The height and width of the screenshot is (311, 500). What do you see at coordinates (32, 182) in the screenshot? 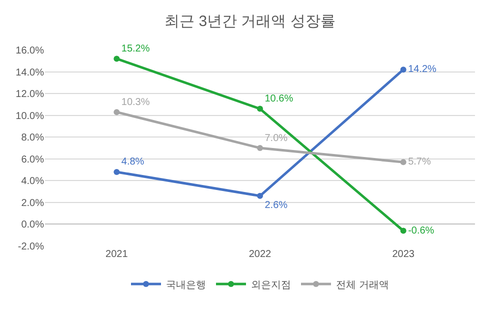
I see `y-tick-label: 4.0%` at bounding box center [32, 182].